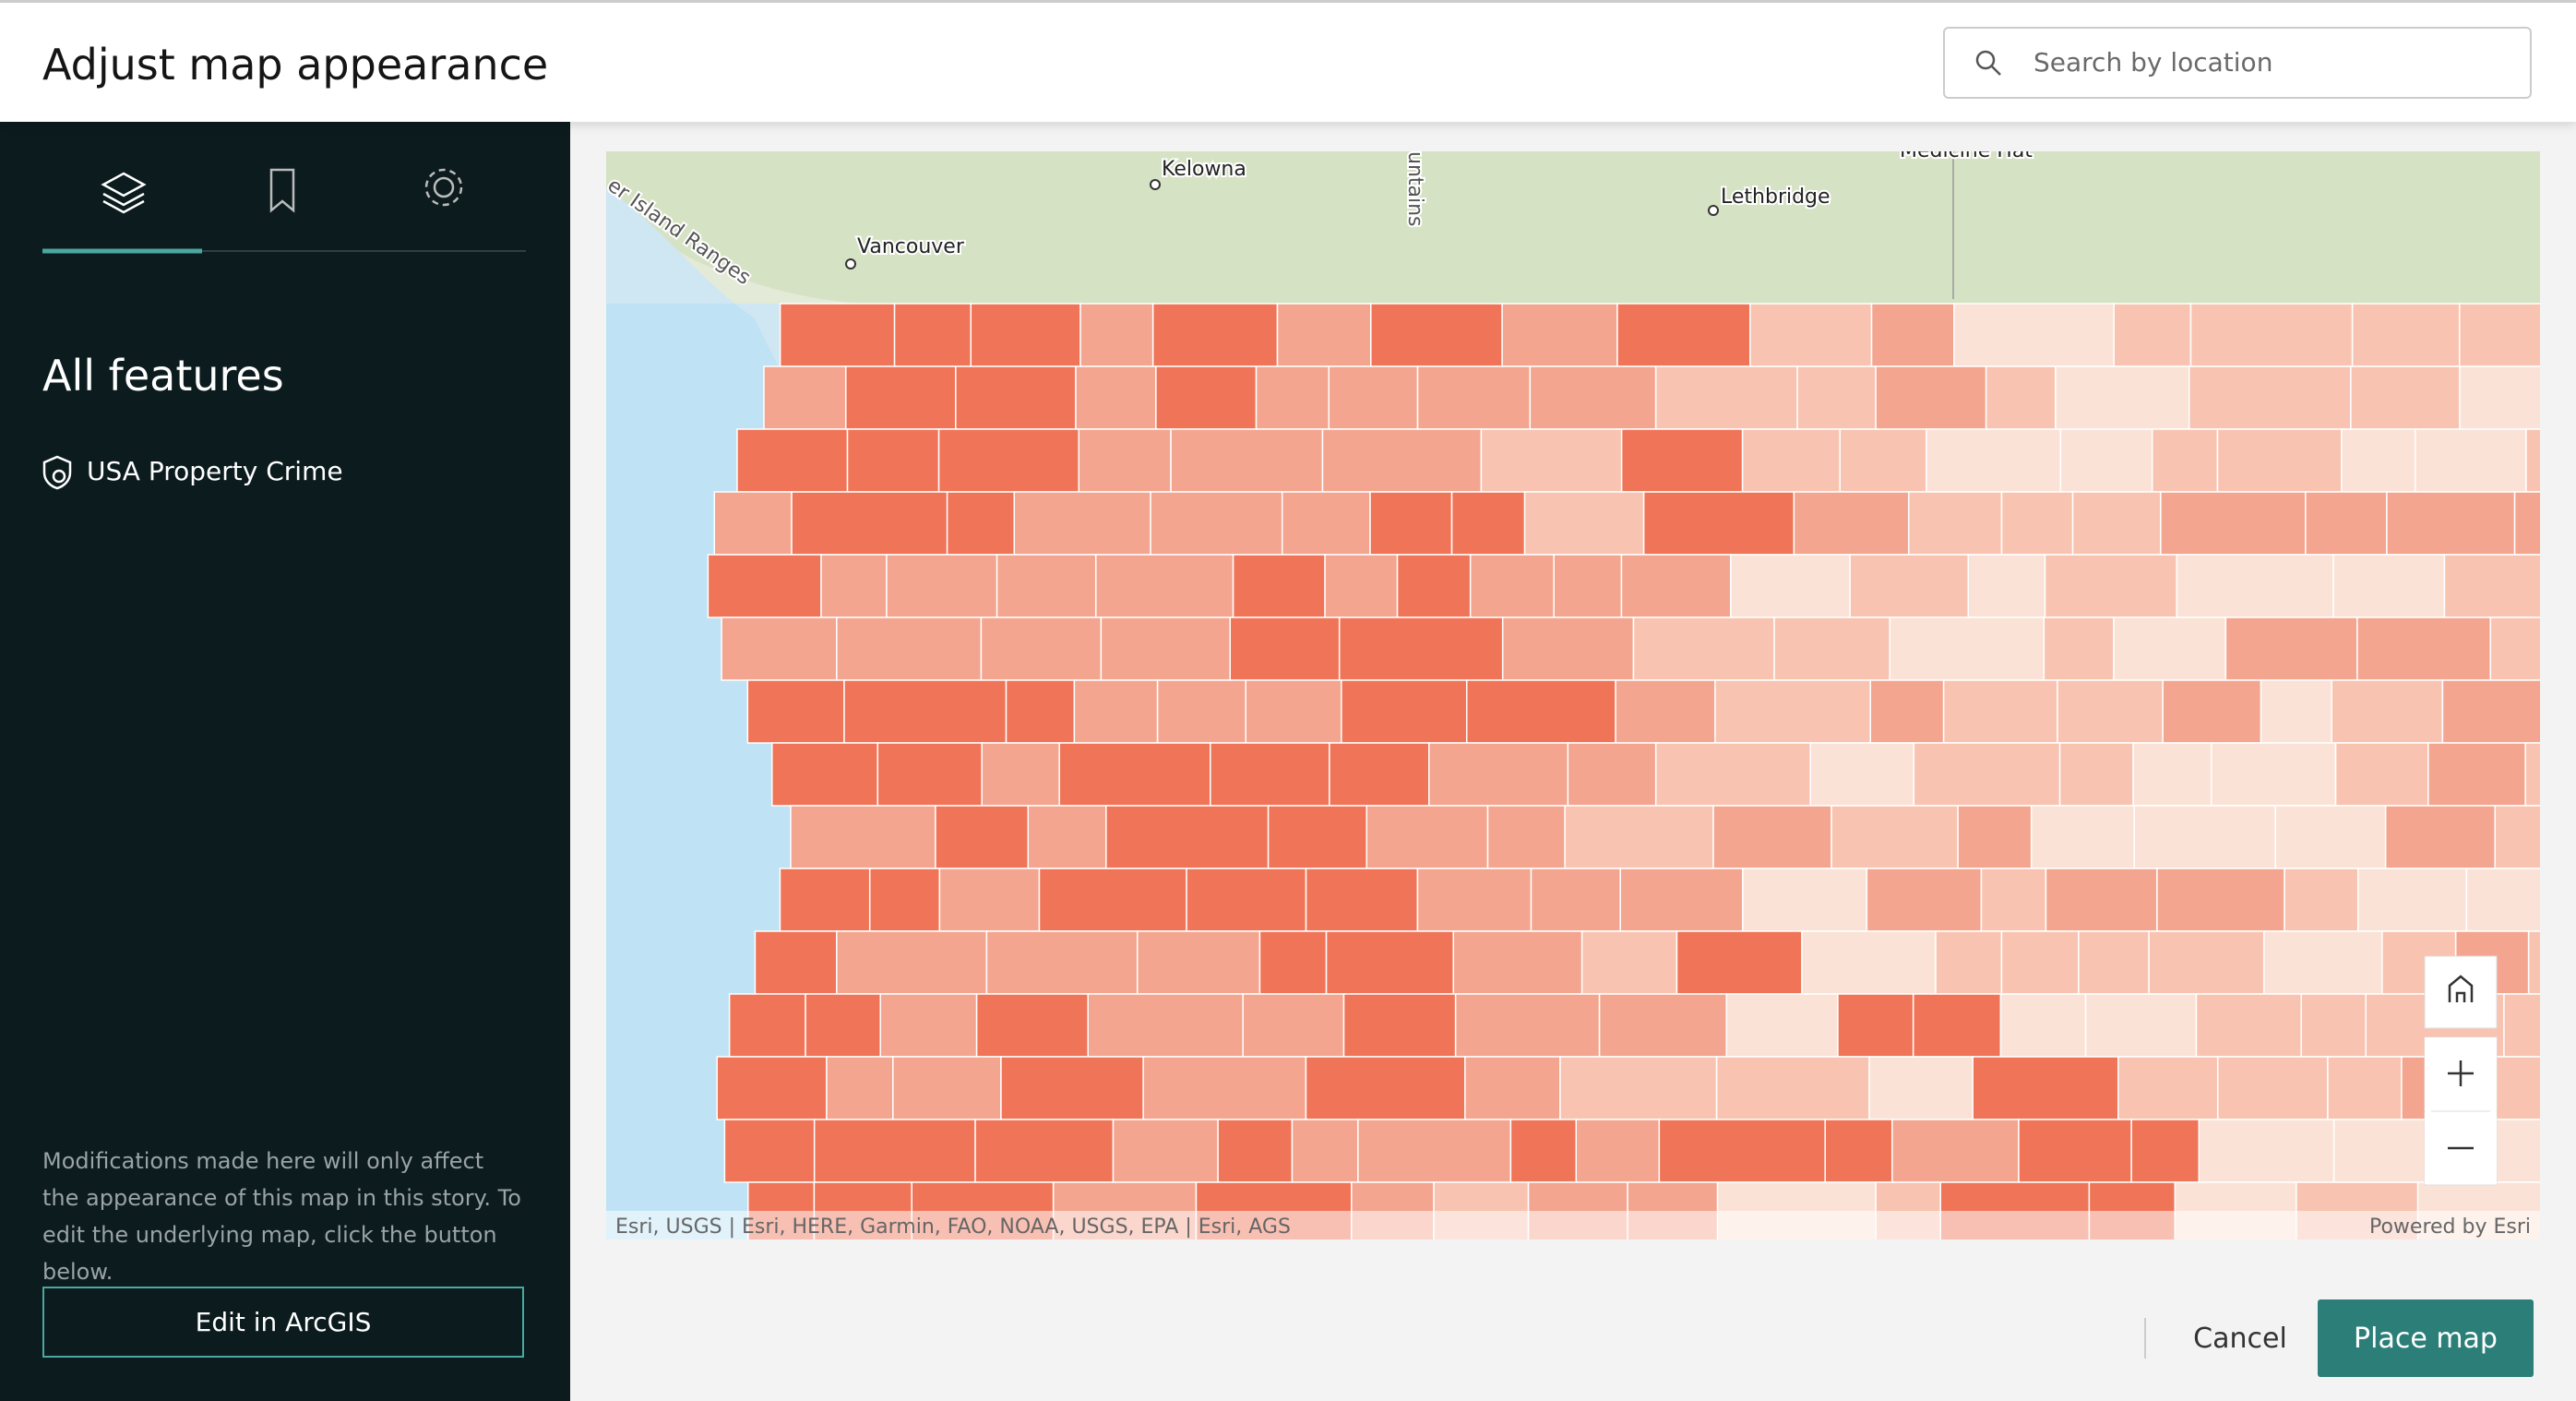 Image resolution: width=2576 pixels, height=1401 pixels. I want to click on map-label: Vancouver, so click(911, 246).